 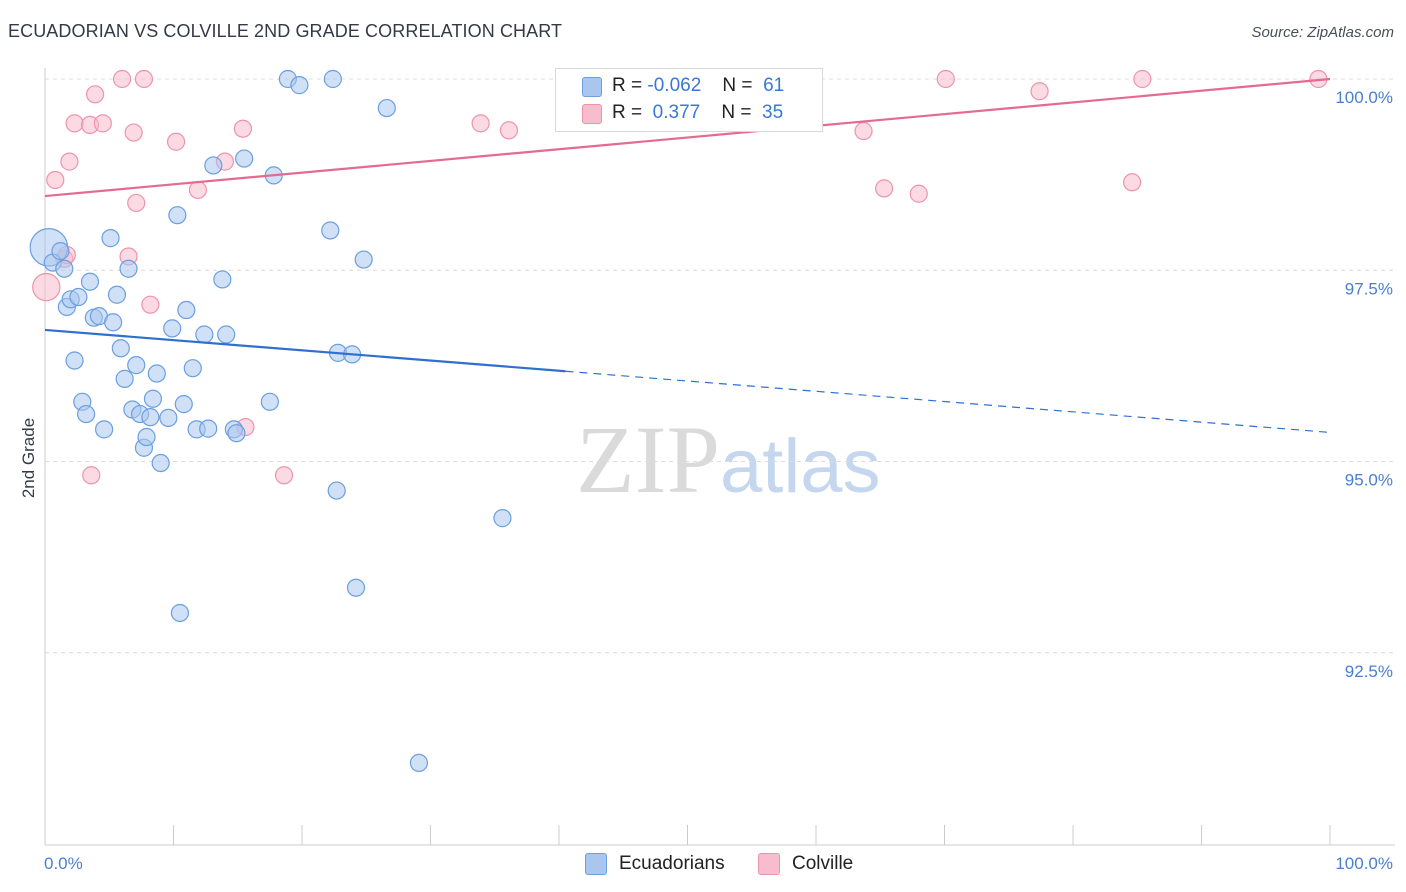 What do you see at coordinates (773, 112) in the screenshot?
I see `legend-n-value: 35` at bounding box center [773, 112].